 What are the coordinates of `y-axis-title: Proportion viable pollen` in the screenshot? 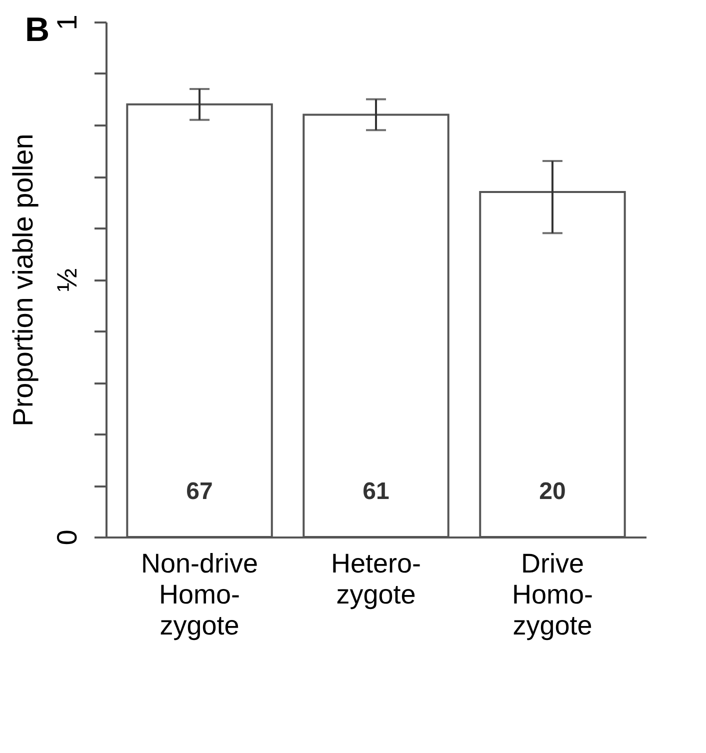 It's located at (23, 280).